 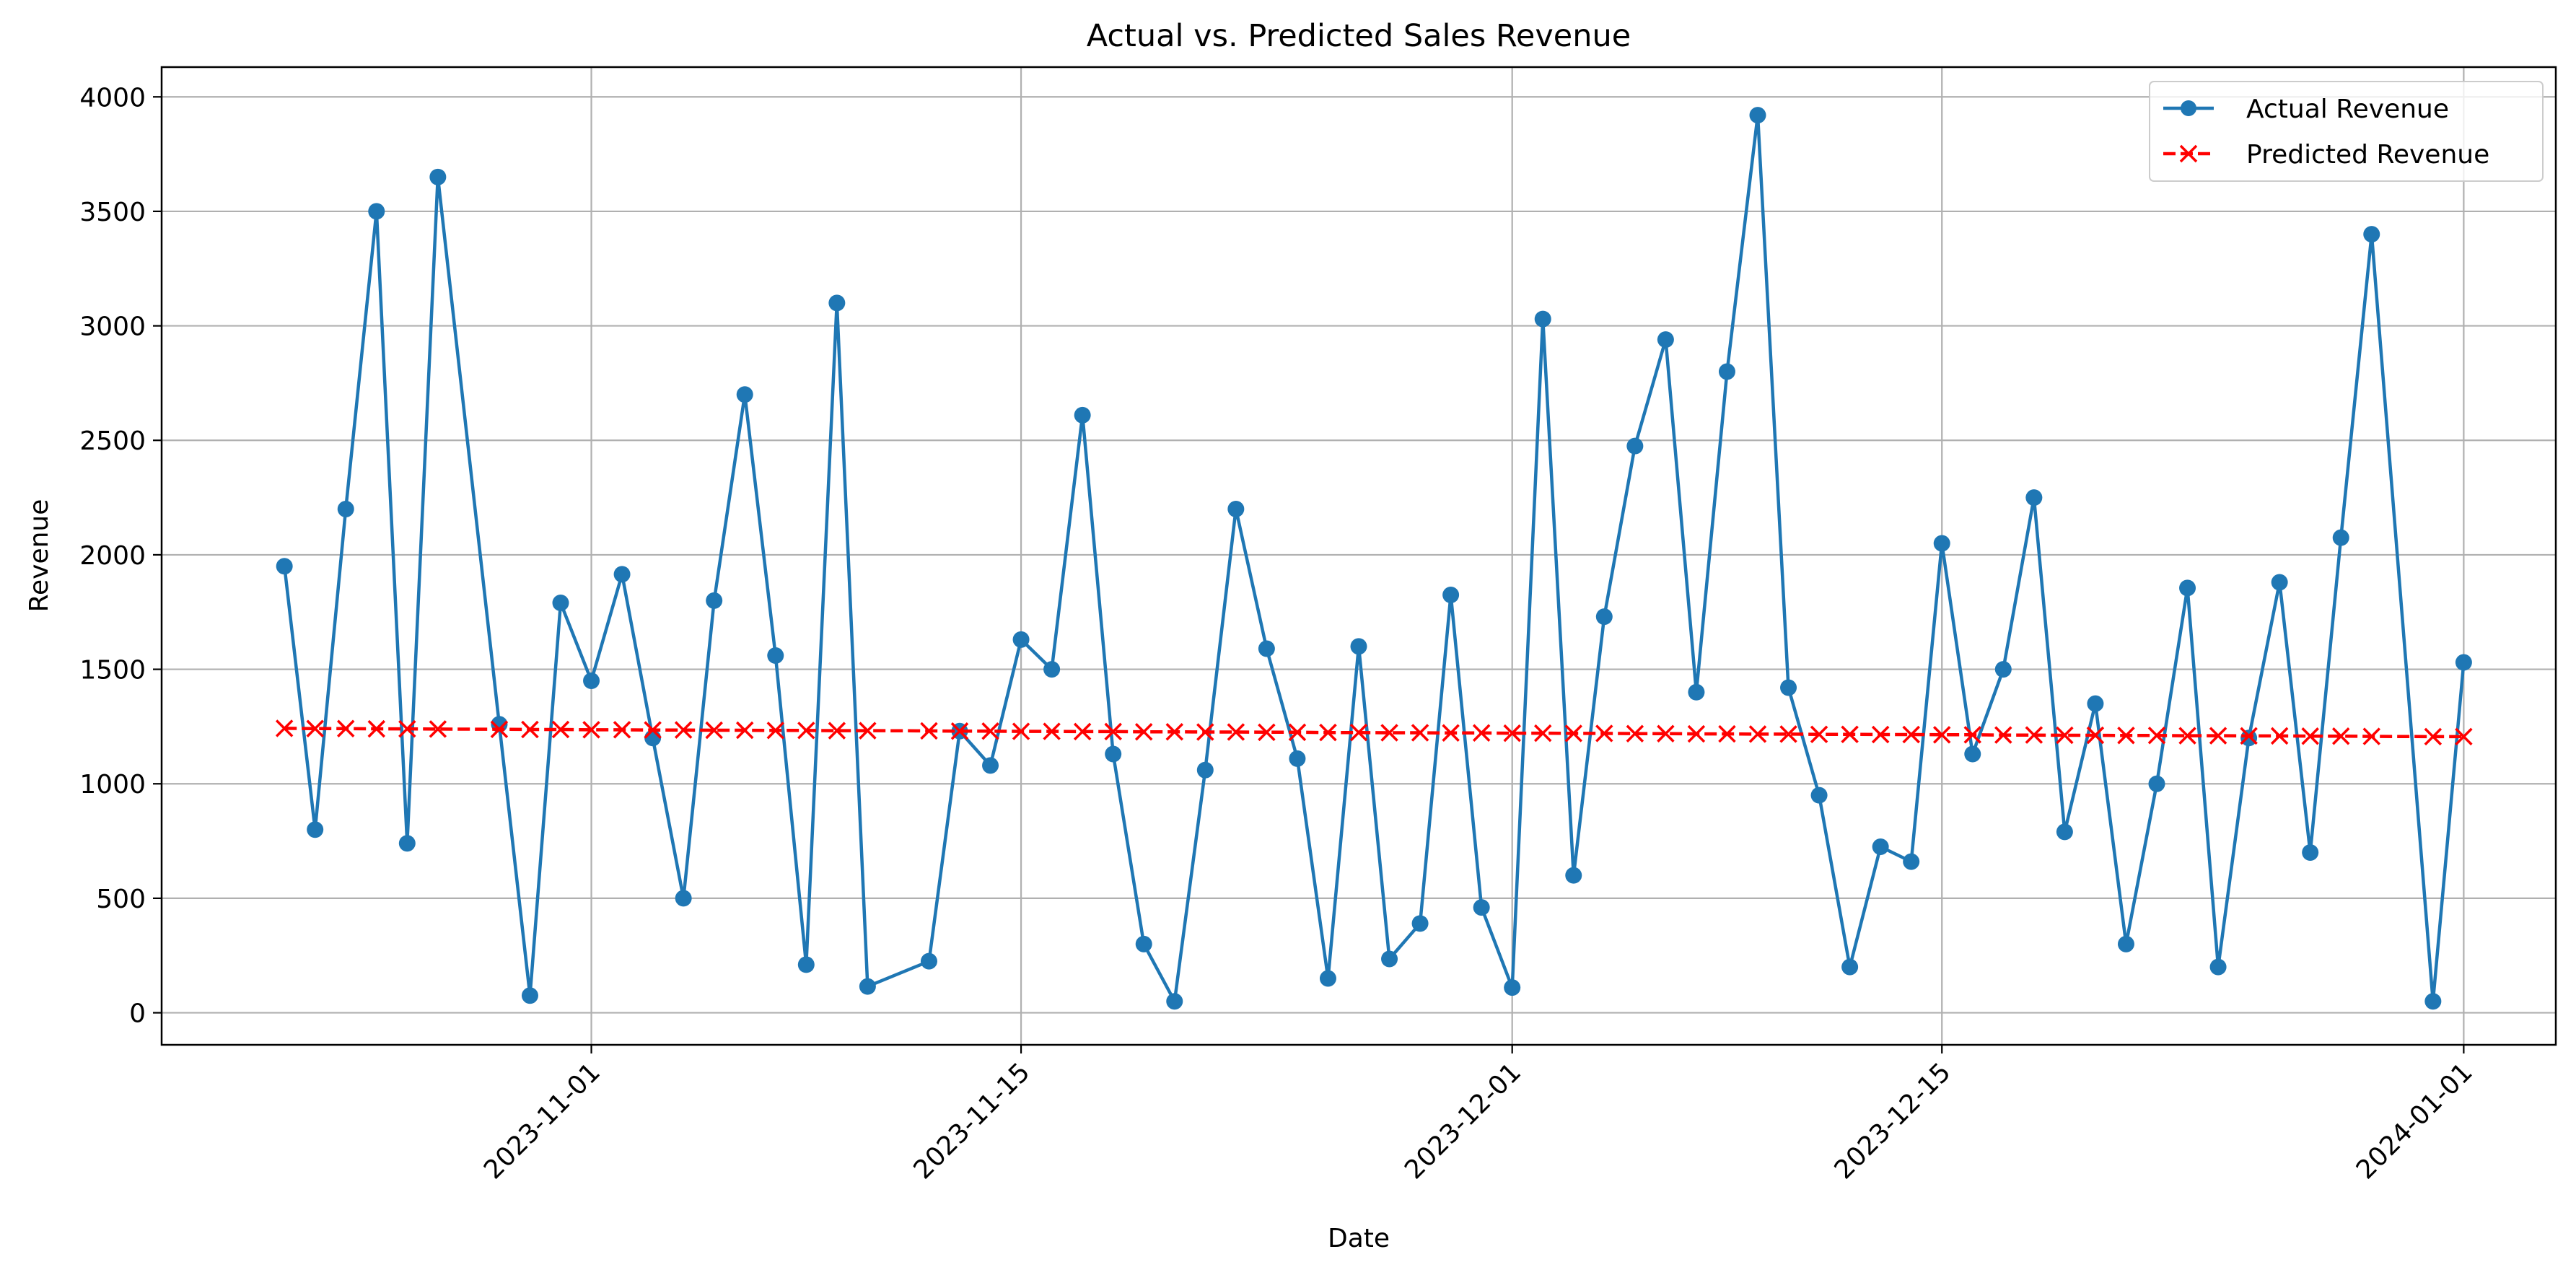 What do you see at coordinates (112, 670) in the screenshot?
I see `y-tick-label: 1500` at bounding box center [112, 670].